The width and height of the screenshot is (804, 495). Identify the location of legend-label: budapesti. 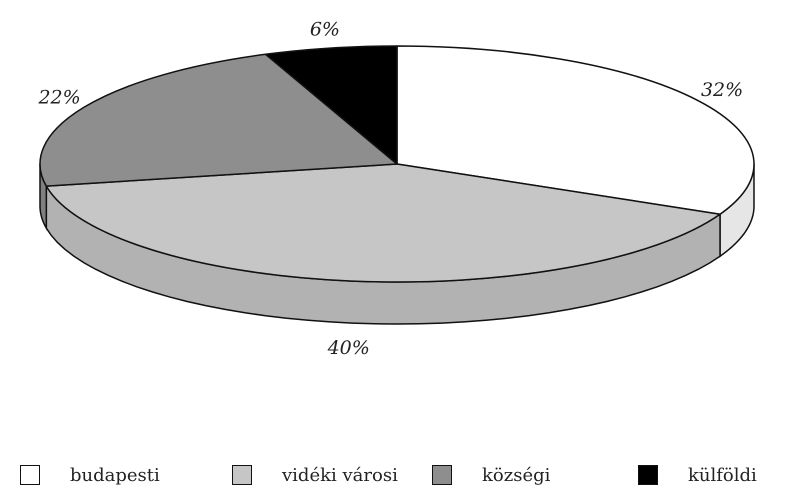
(115, 475).